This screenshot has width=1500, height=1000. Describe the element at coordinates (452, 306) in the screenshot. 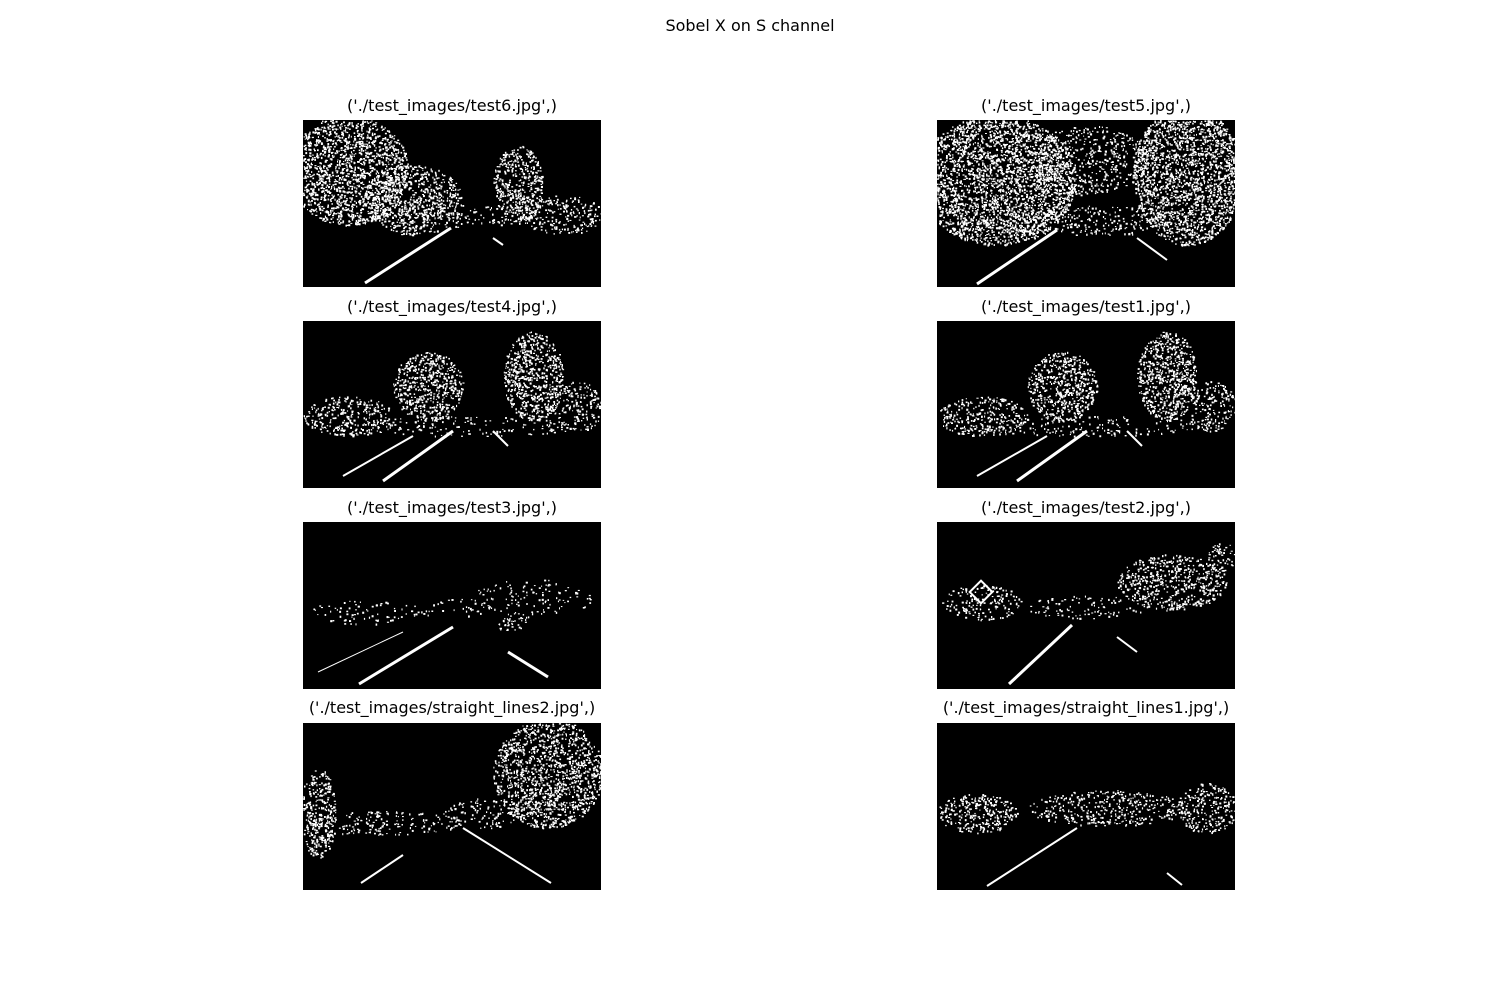

I see `panel-title-test4: ('./test_images/test4.jpg',)` at that location.